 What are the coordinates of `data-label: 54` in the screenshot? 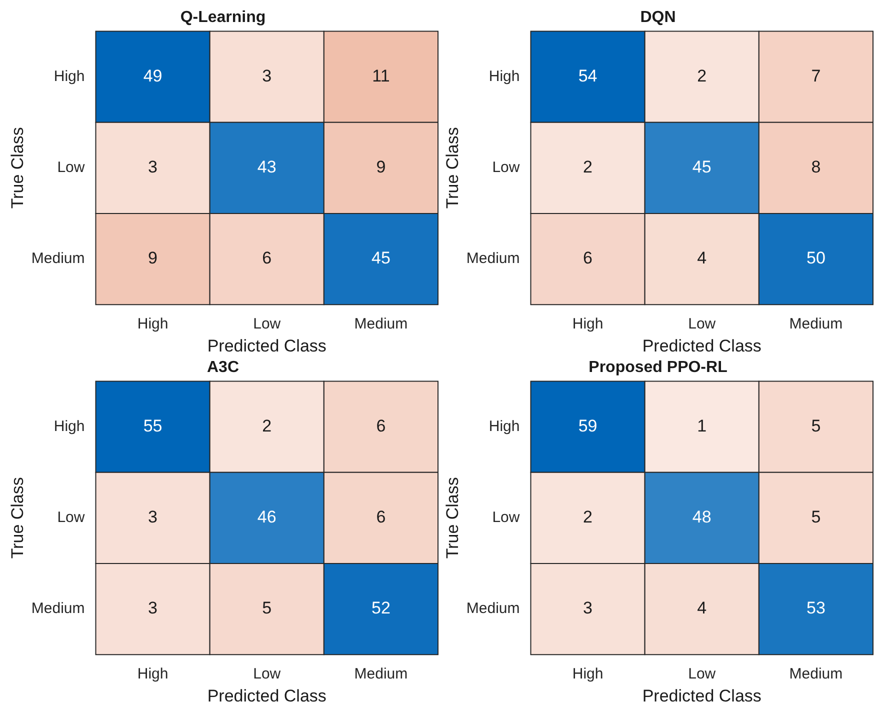 It's located at (588, 76).